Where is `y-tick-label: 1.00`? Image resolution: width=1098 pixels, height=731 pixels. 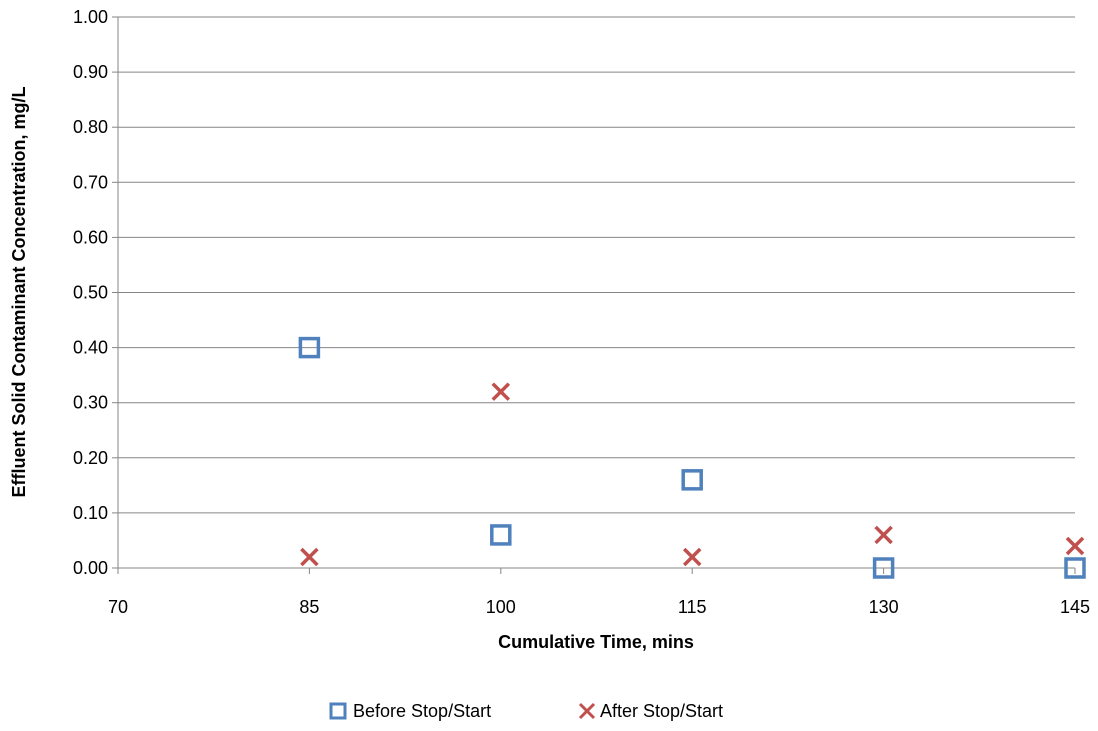 y-tick-label: 1.00 is located at coordinates (90, 17).